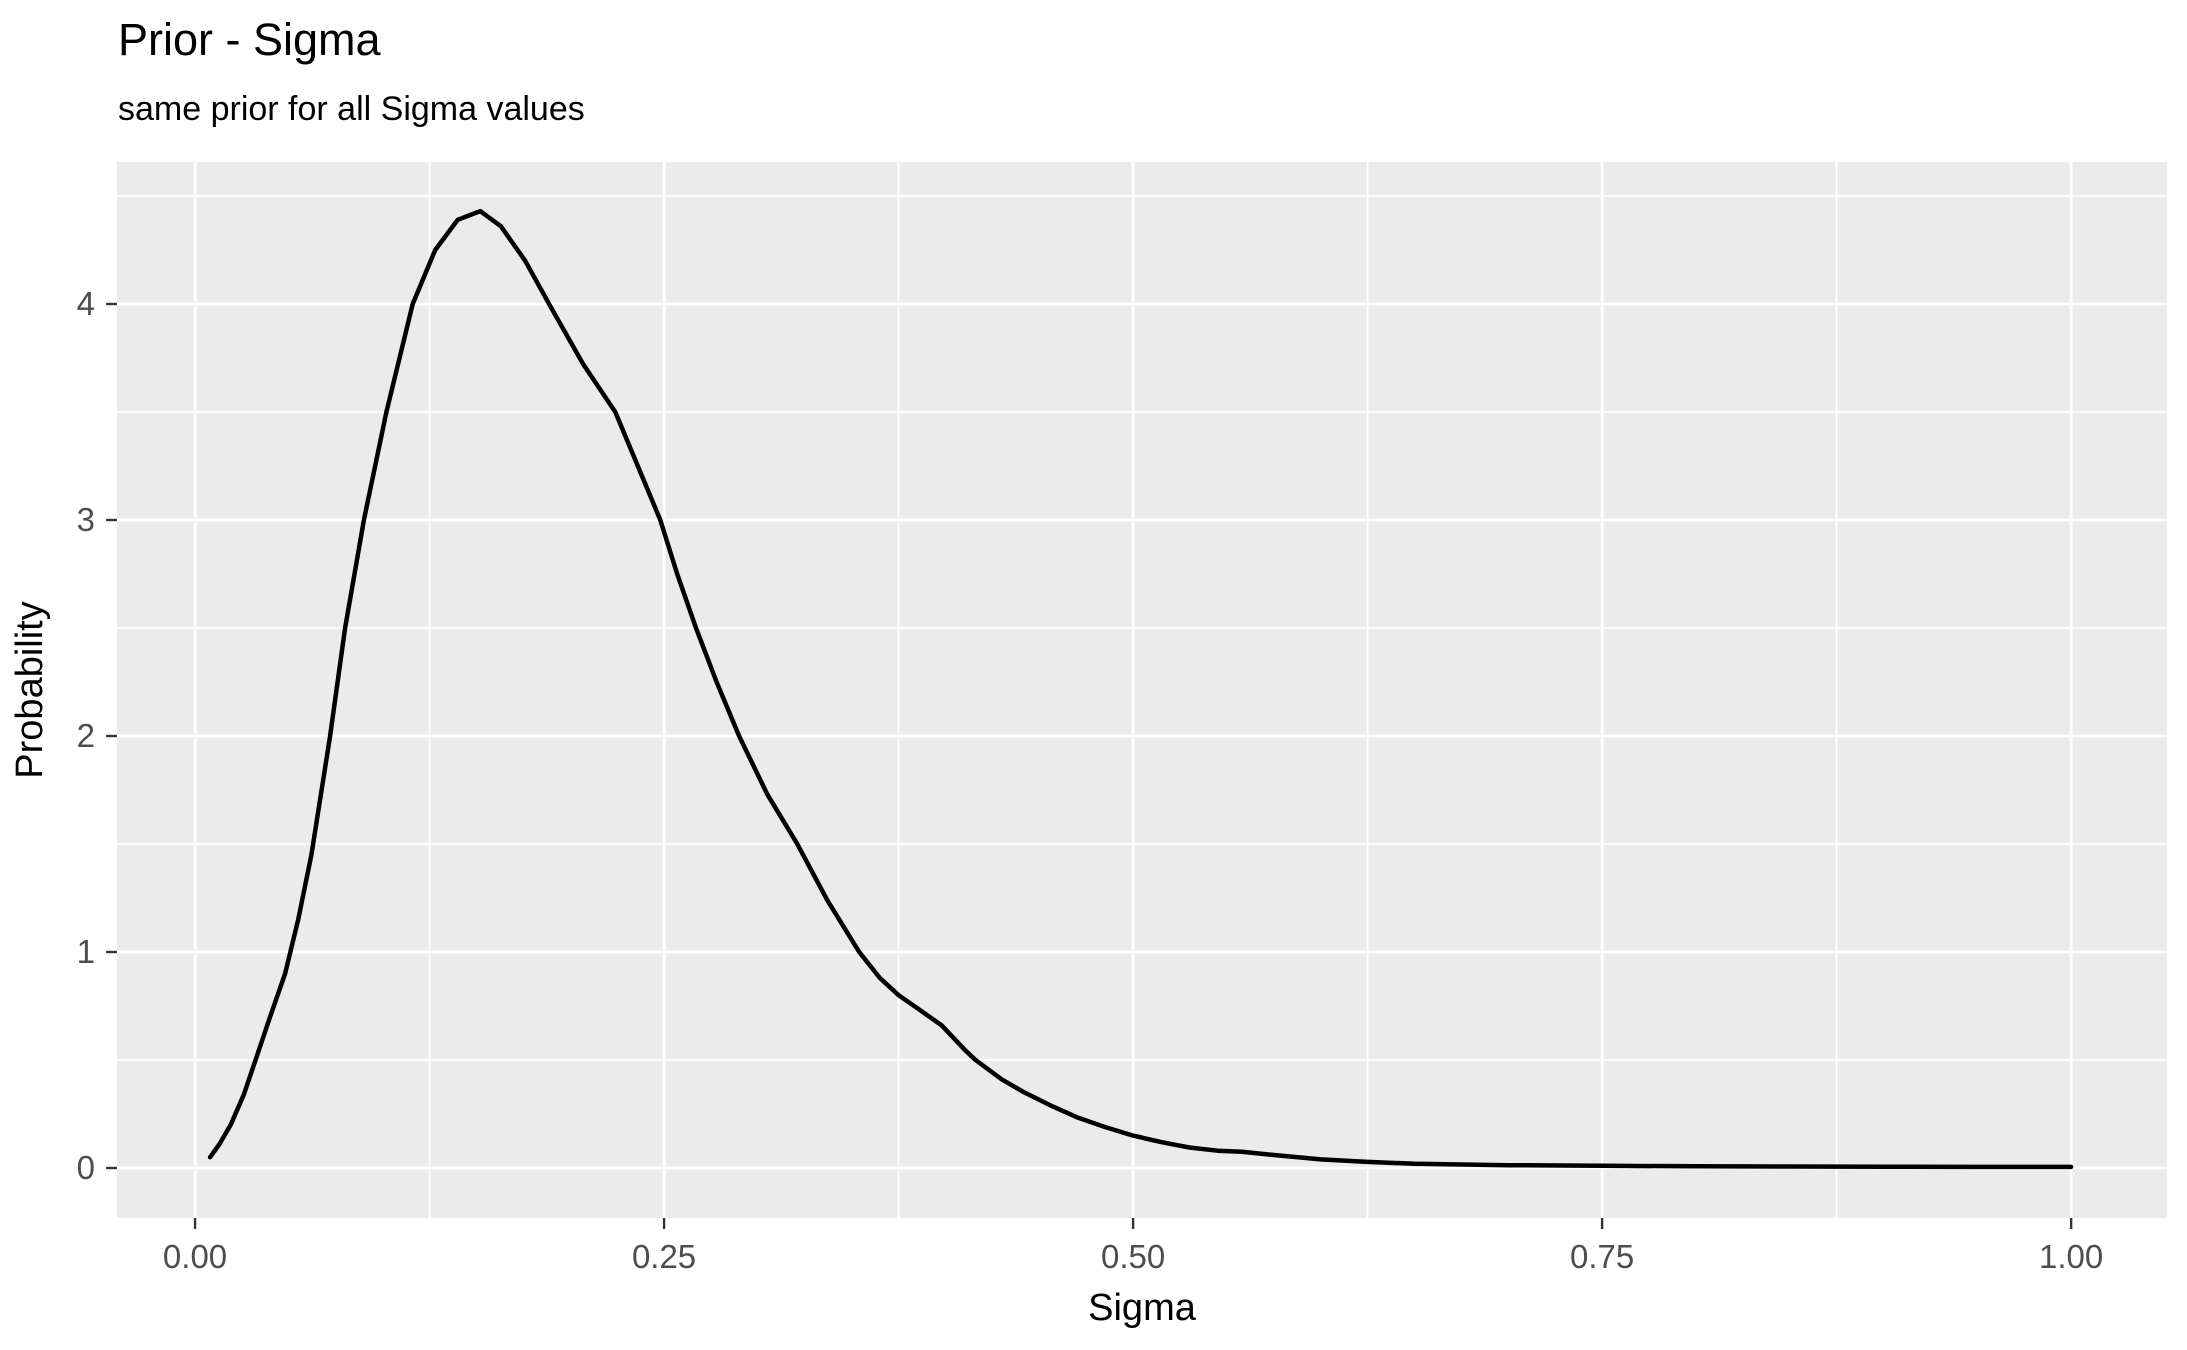  I want to click on y-tick-label: 2, so click(86, 735).